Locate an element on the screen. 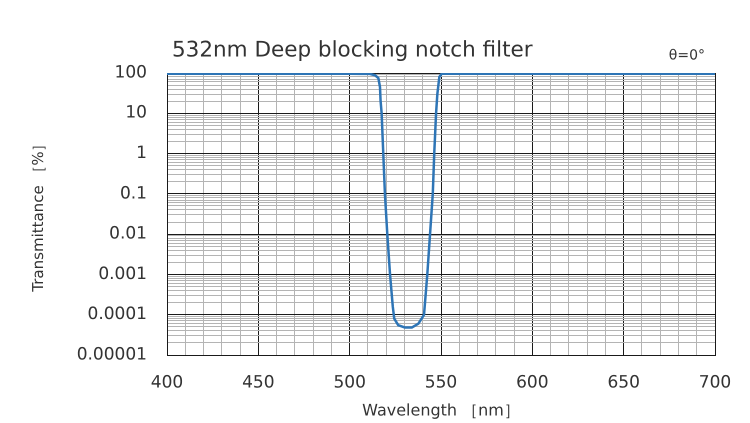 This screenshot has height=423, width=750. y-tick-label: 10 is located at coordinates (136, 112).